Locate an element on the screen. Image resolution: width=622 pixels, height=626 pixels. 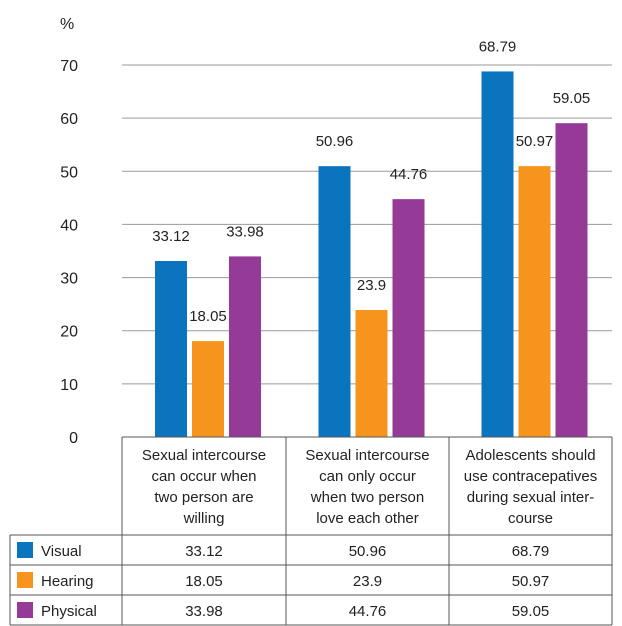
table-value-cell: 18.05 is located at coordinates (204, 581).